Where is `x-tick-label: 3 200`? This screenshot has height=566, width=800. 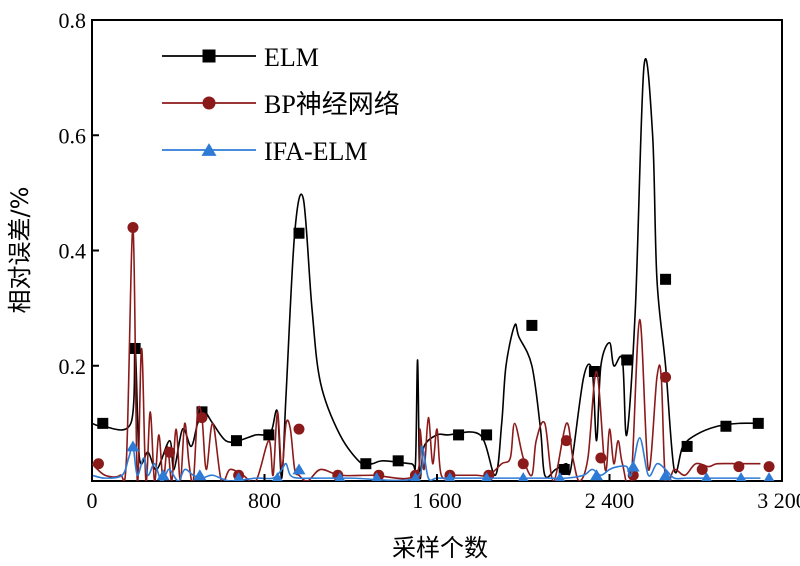 x-tick-label: 3 200 is located at coordinates (778, 500).